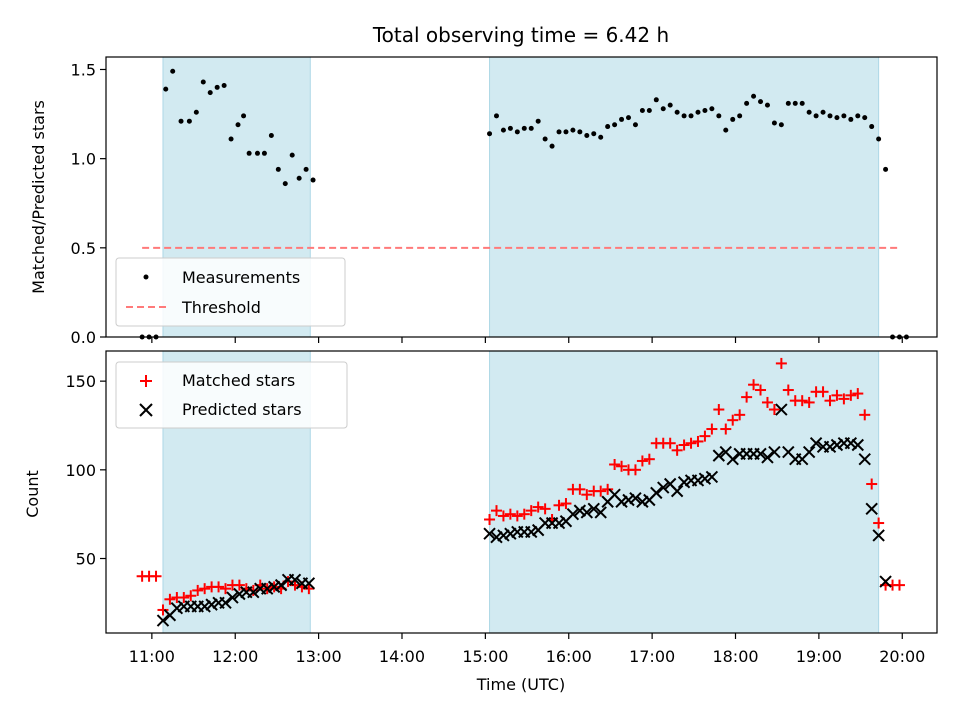 The width and height of the screenshot is (960, 720). Describe the element at coordinates (319, 656) in the screenshot. I see `x-tick-label: 13:00` at that location.